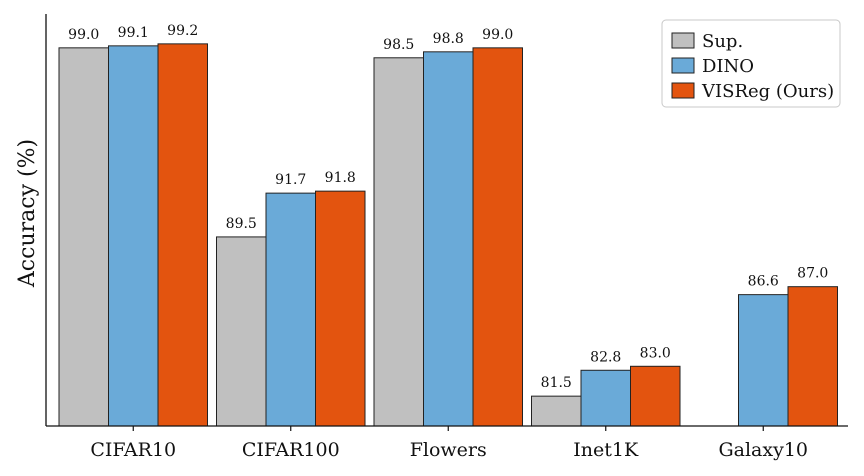 This screenshot has width=864, height=476. What do you see at coordinates (182, 235) in the screenshot?
I see `bar-visreg-ours-cifar10` at bounding box center [182, 235].